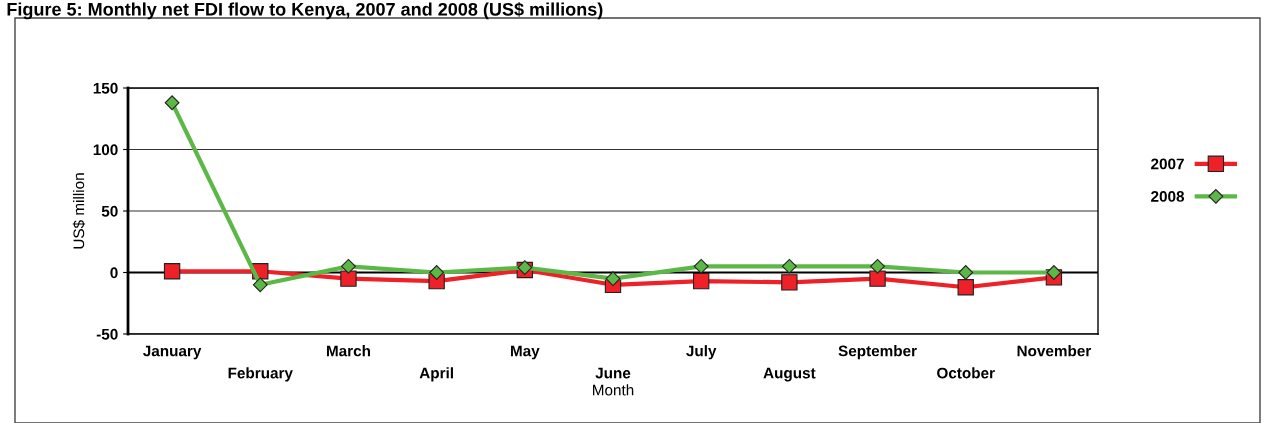 The width and height of the screenshot is (1272, 423). Describe the element at coordinates (613, 373) in the screenshot. I see `x-tick-label: June` at that location.